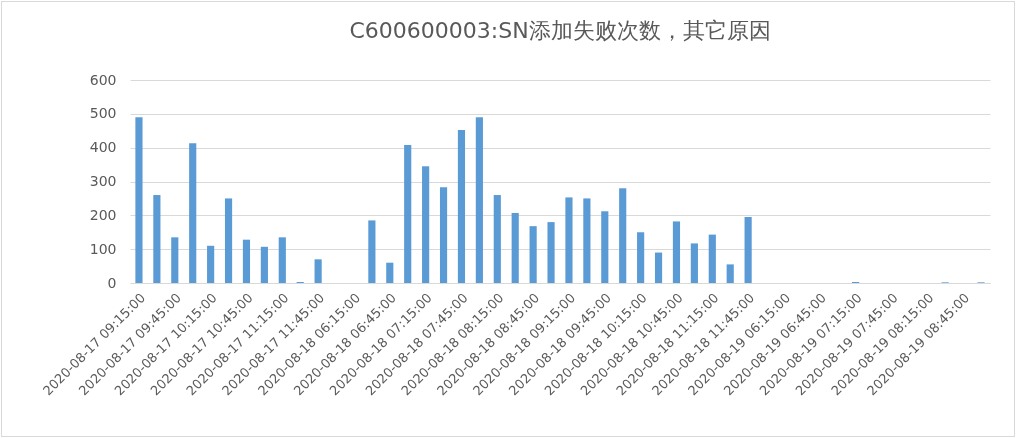 The height and width of the screenshot is (438, 1016). What do you see at coordinates (103, 147) in the screenshot?
I see `y-tick-label: 400` at bounding box center [103, 147].